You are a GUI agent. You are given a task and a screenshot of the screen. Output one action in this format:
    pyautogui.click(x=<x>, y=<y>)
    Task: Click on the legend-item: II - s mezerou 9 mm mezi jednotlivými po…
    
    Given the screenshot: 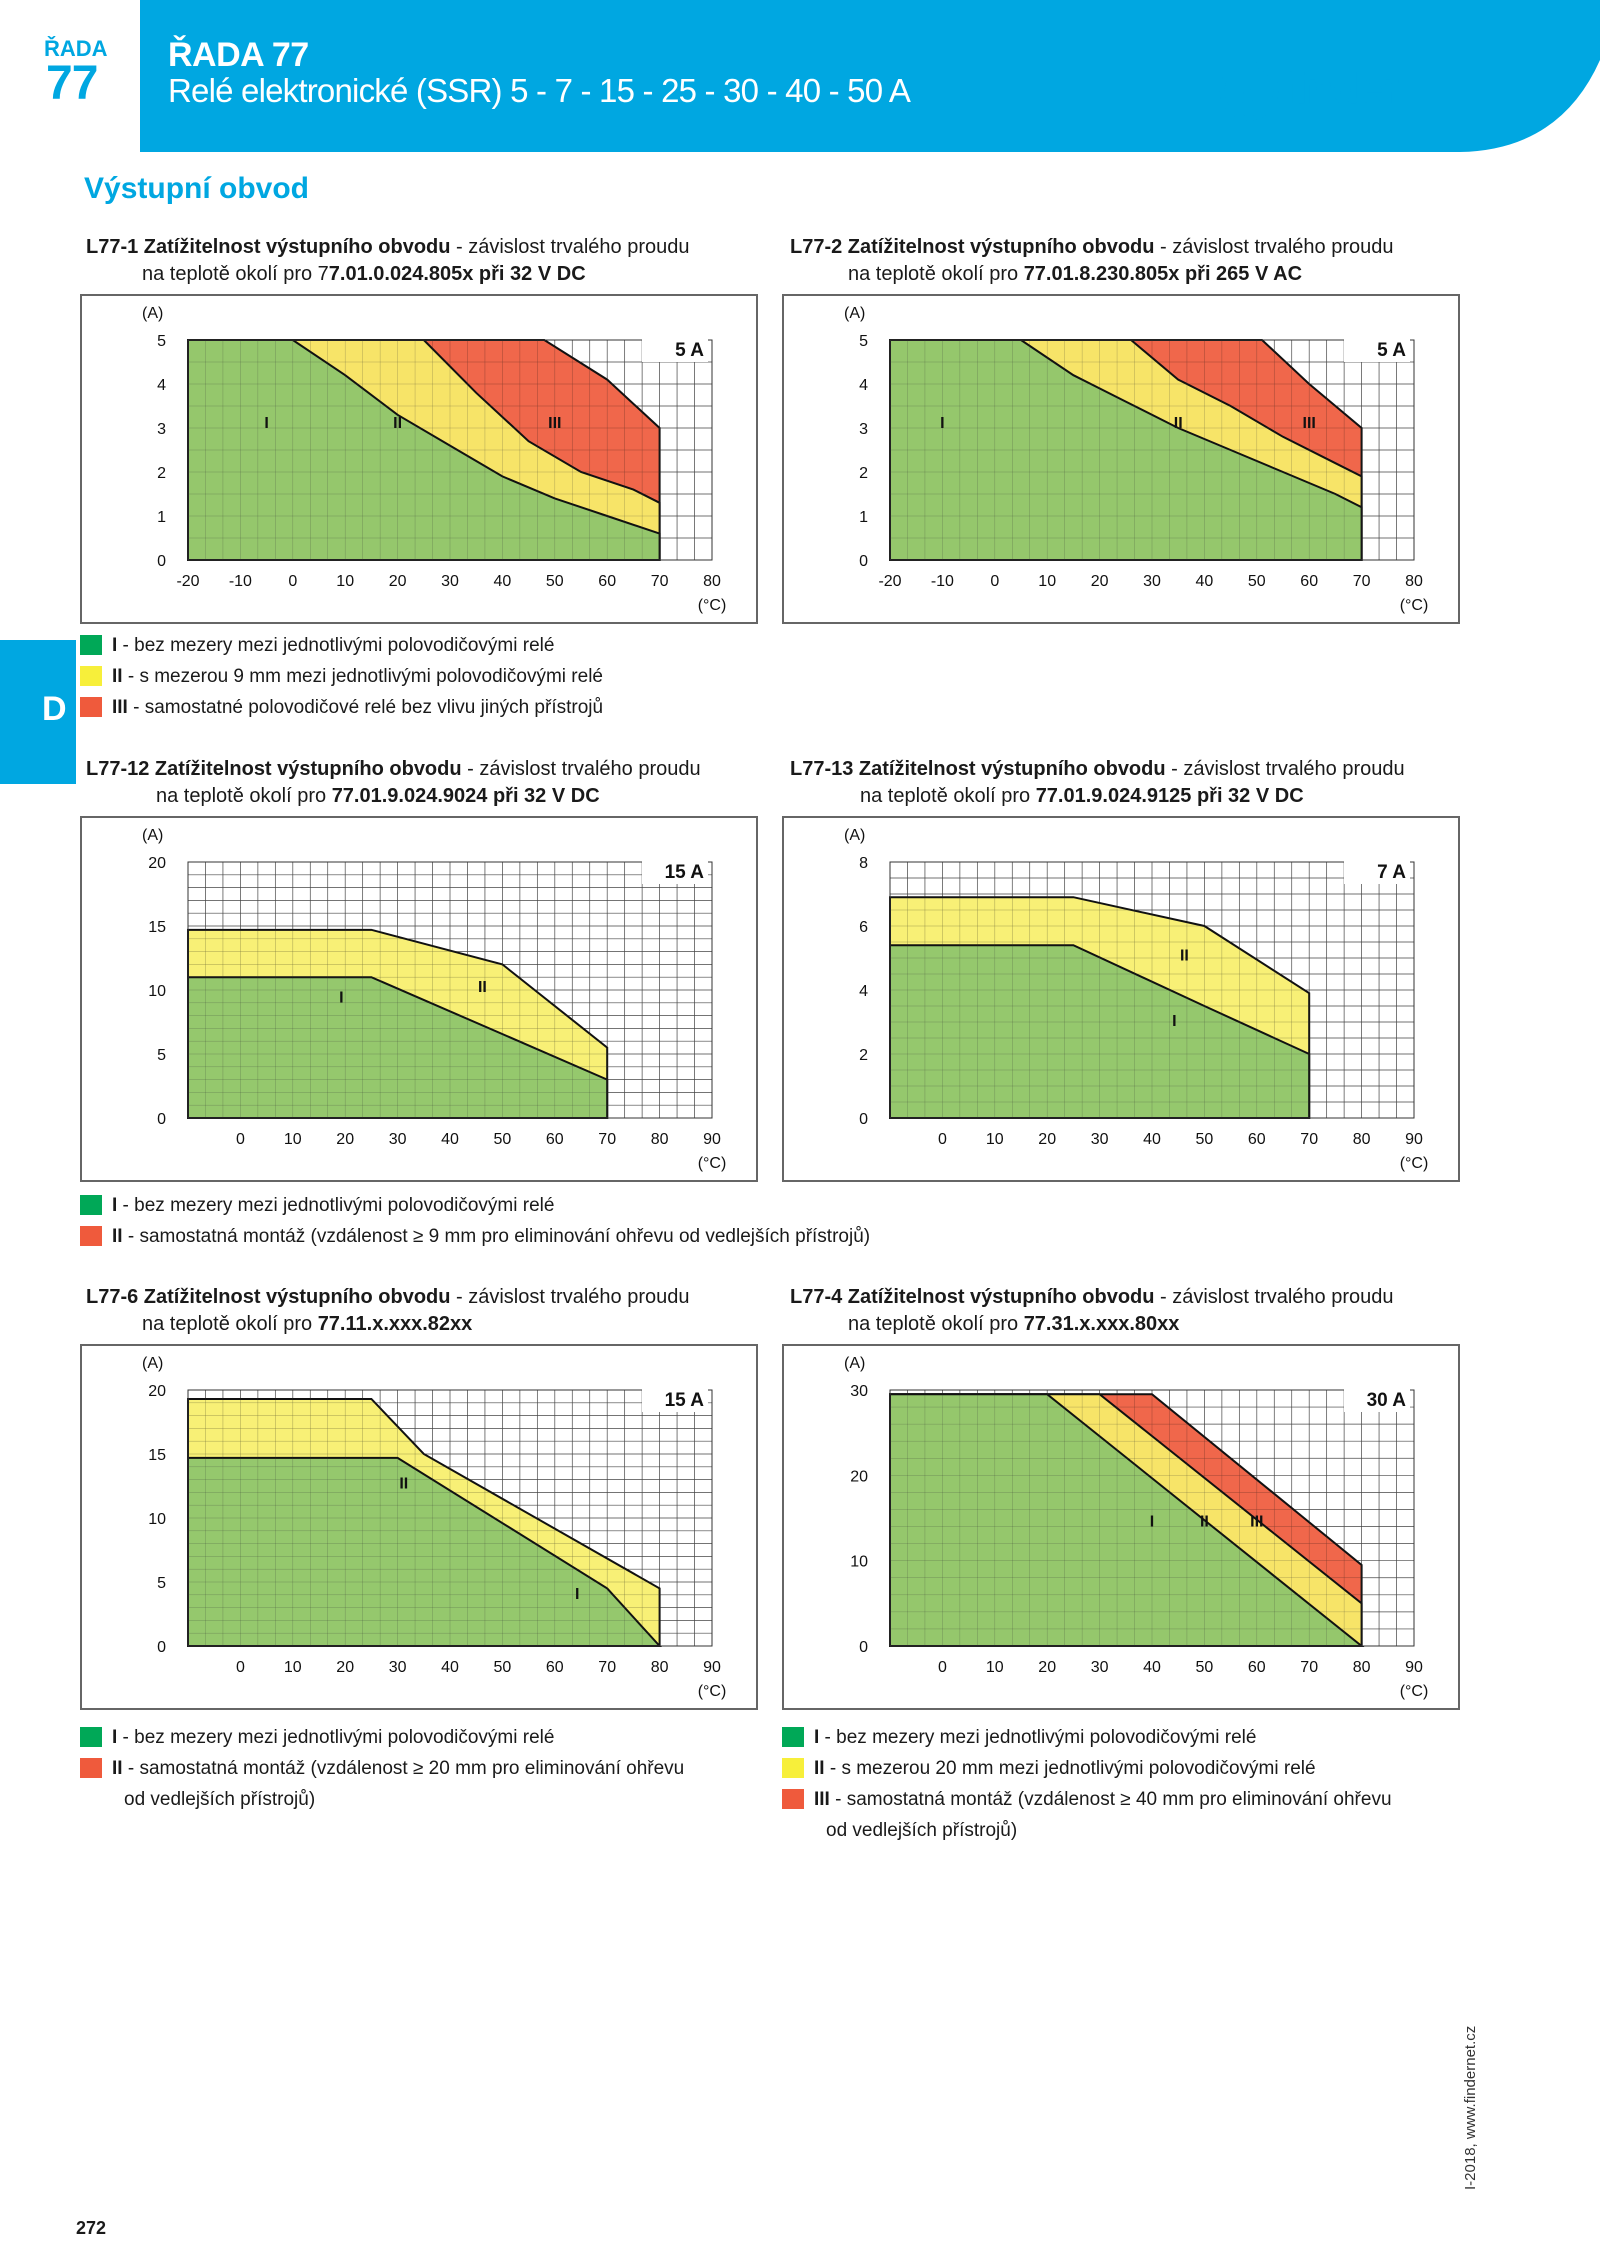 What is the action you would take?
    pyautogui.click(x=341, y=676)
    